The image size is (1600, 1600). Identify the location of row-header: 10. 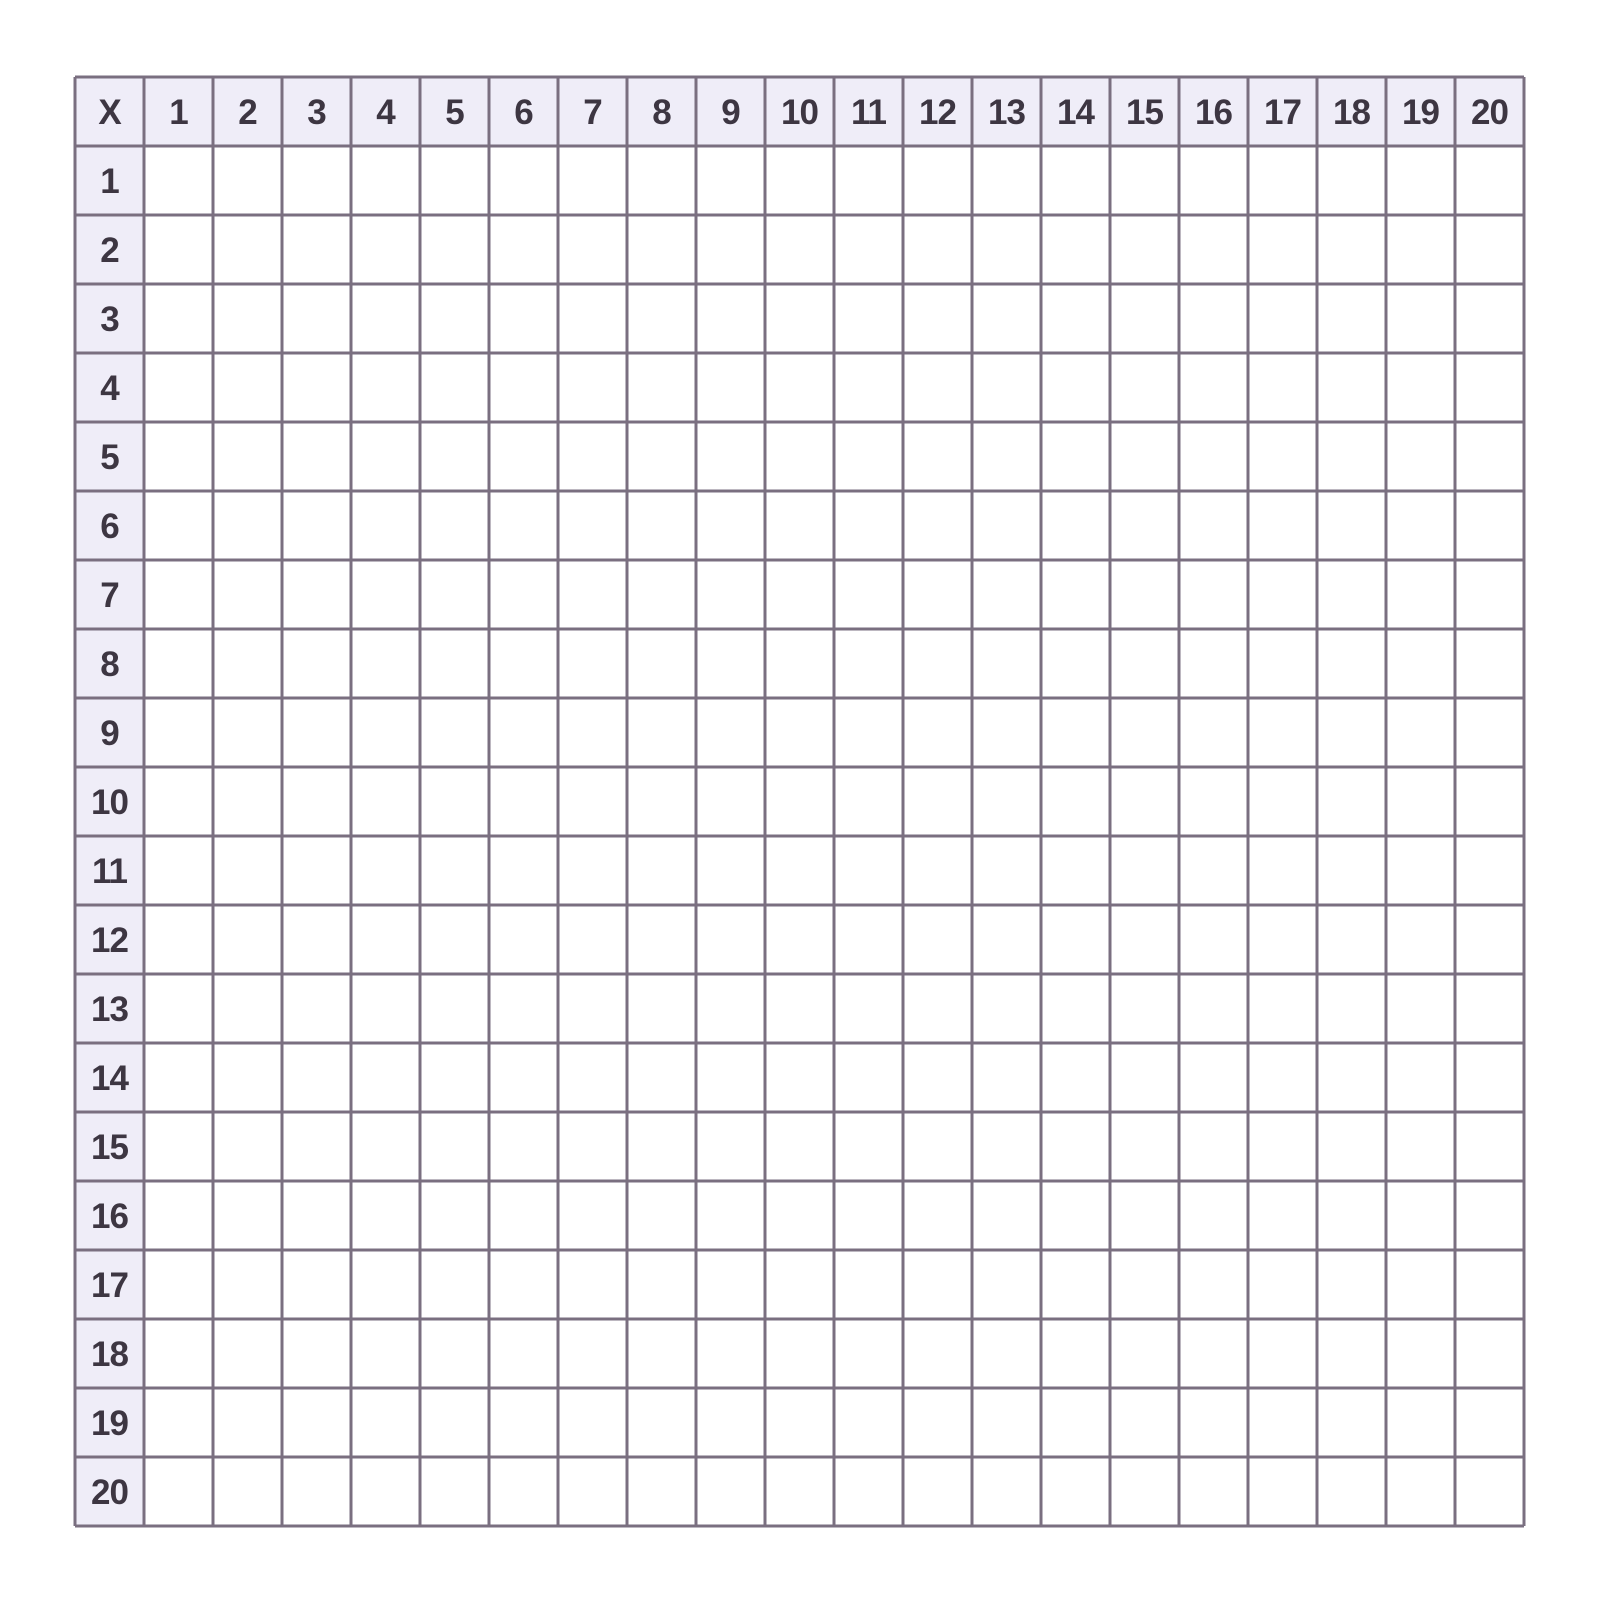
(109, 802).